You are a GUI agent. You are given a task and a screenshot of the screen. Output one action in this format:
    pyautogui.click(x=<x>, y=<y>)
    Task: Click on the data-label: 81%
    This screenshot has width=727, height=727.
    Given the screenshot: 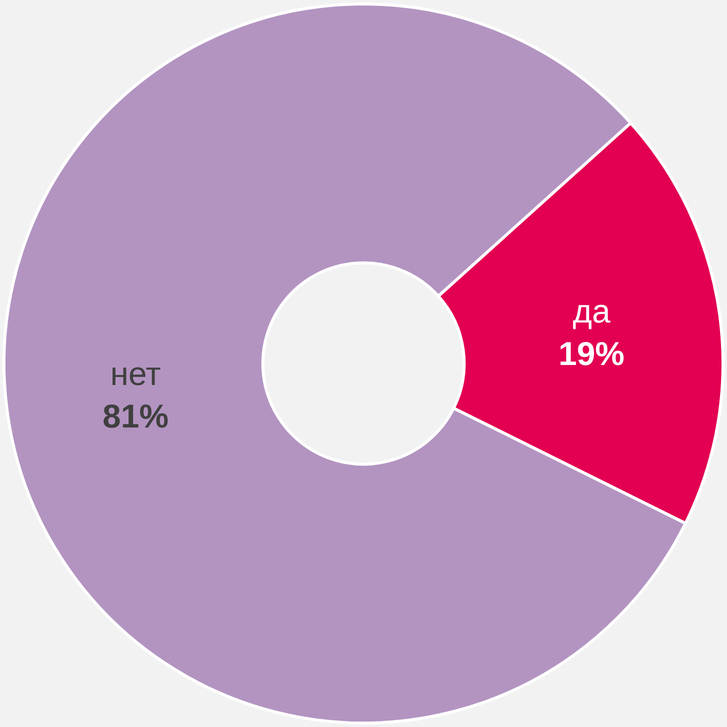 What is the action you would take?
    pyautogui.click(x=135, y=416)
    